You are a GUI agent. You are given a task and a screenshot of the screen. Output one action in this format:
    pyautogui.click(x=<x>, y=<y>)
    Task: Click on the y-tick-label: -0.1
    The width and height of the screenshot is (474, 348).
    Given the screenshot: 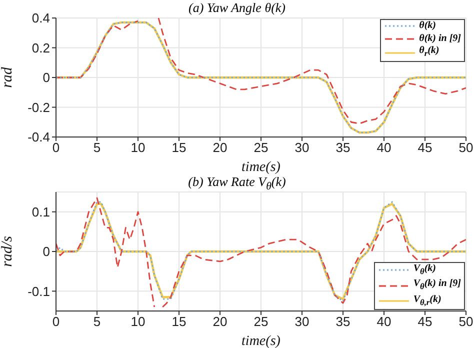 What is the action you would take?
    pyautogui.click(x=39, y=291)
    